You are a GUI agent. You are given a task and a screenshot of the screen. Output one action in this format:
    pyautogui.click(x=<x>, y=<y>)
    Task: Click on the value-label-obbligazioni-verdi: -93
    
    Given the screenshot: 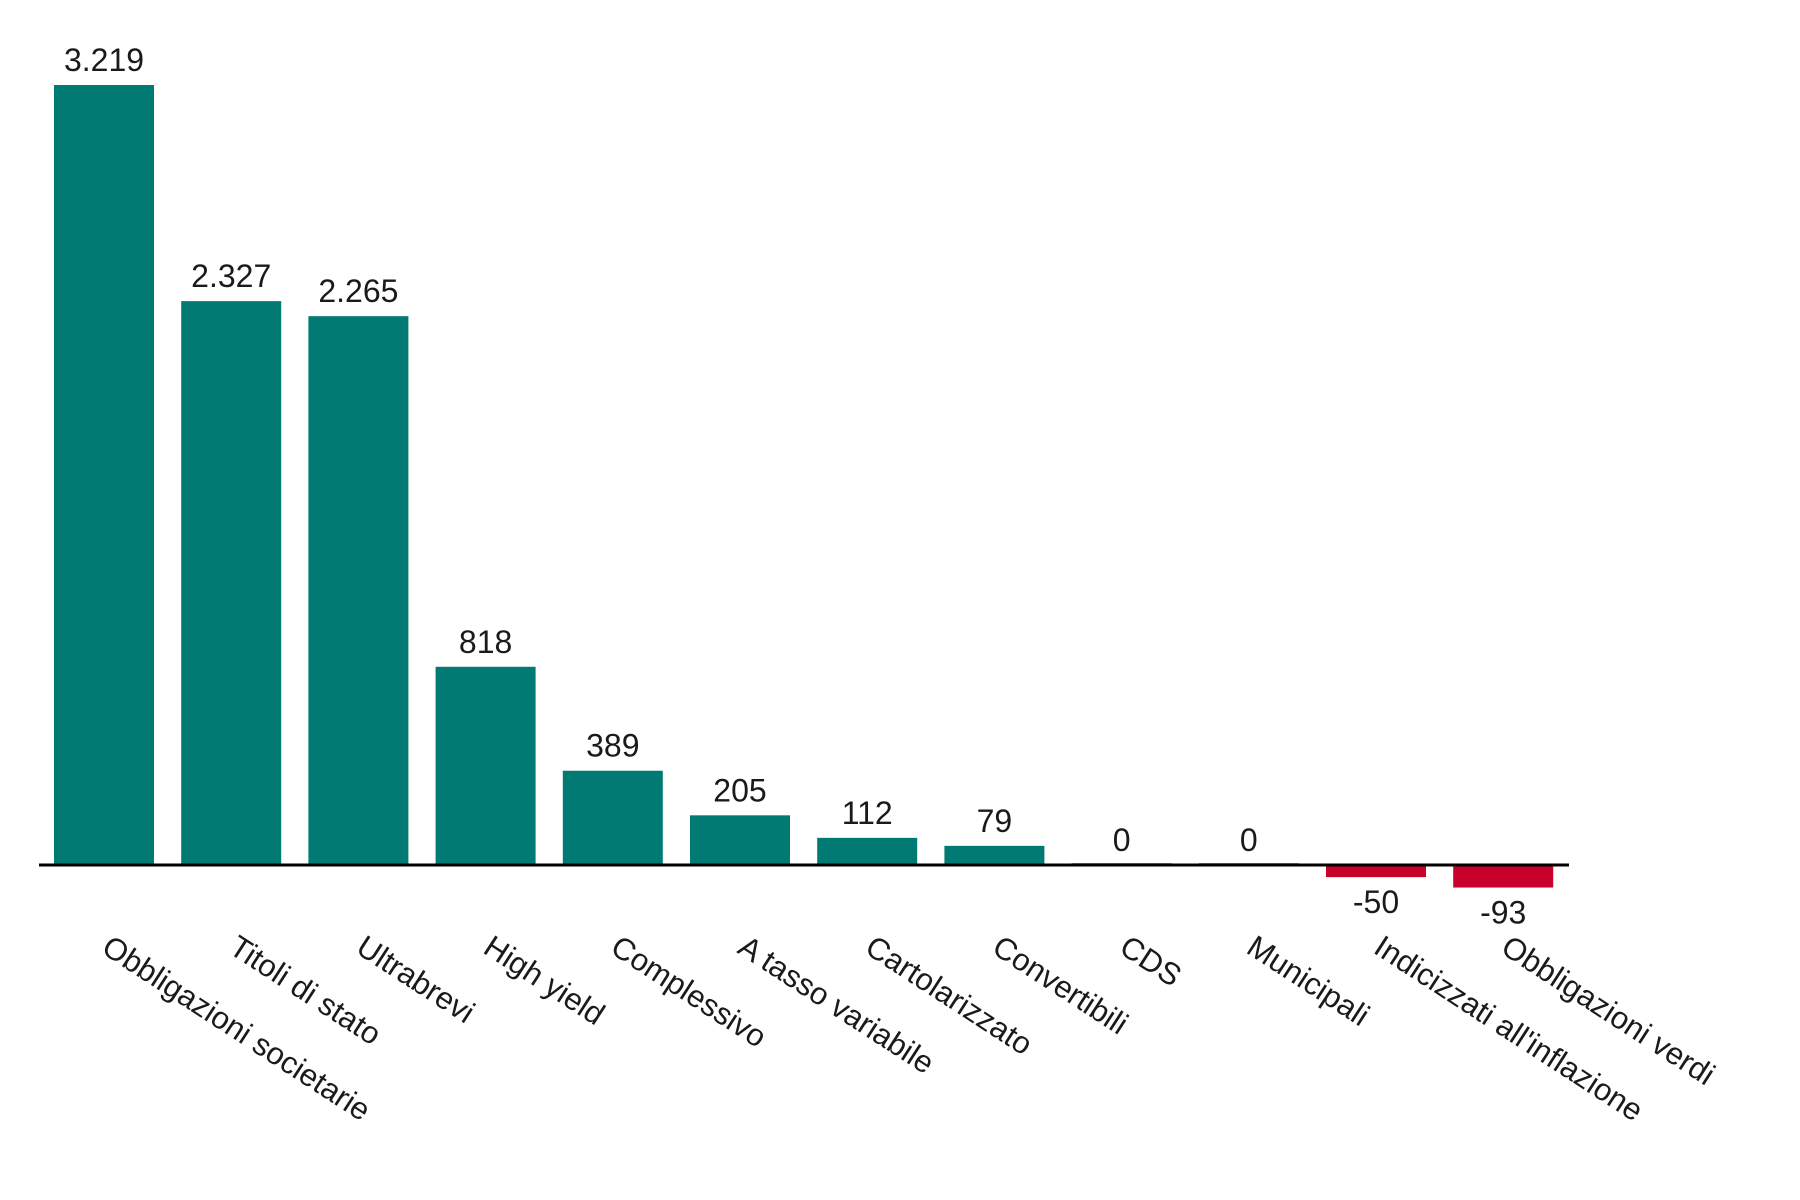 What is the action you would take?
    pyautogui.click(x=1503, y=913)
    